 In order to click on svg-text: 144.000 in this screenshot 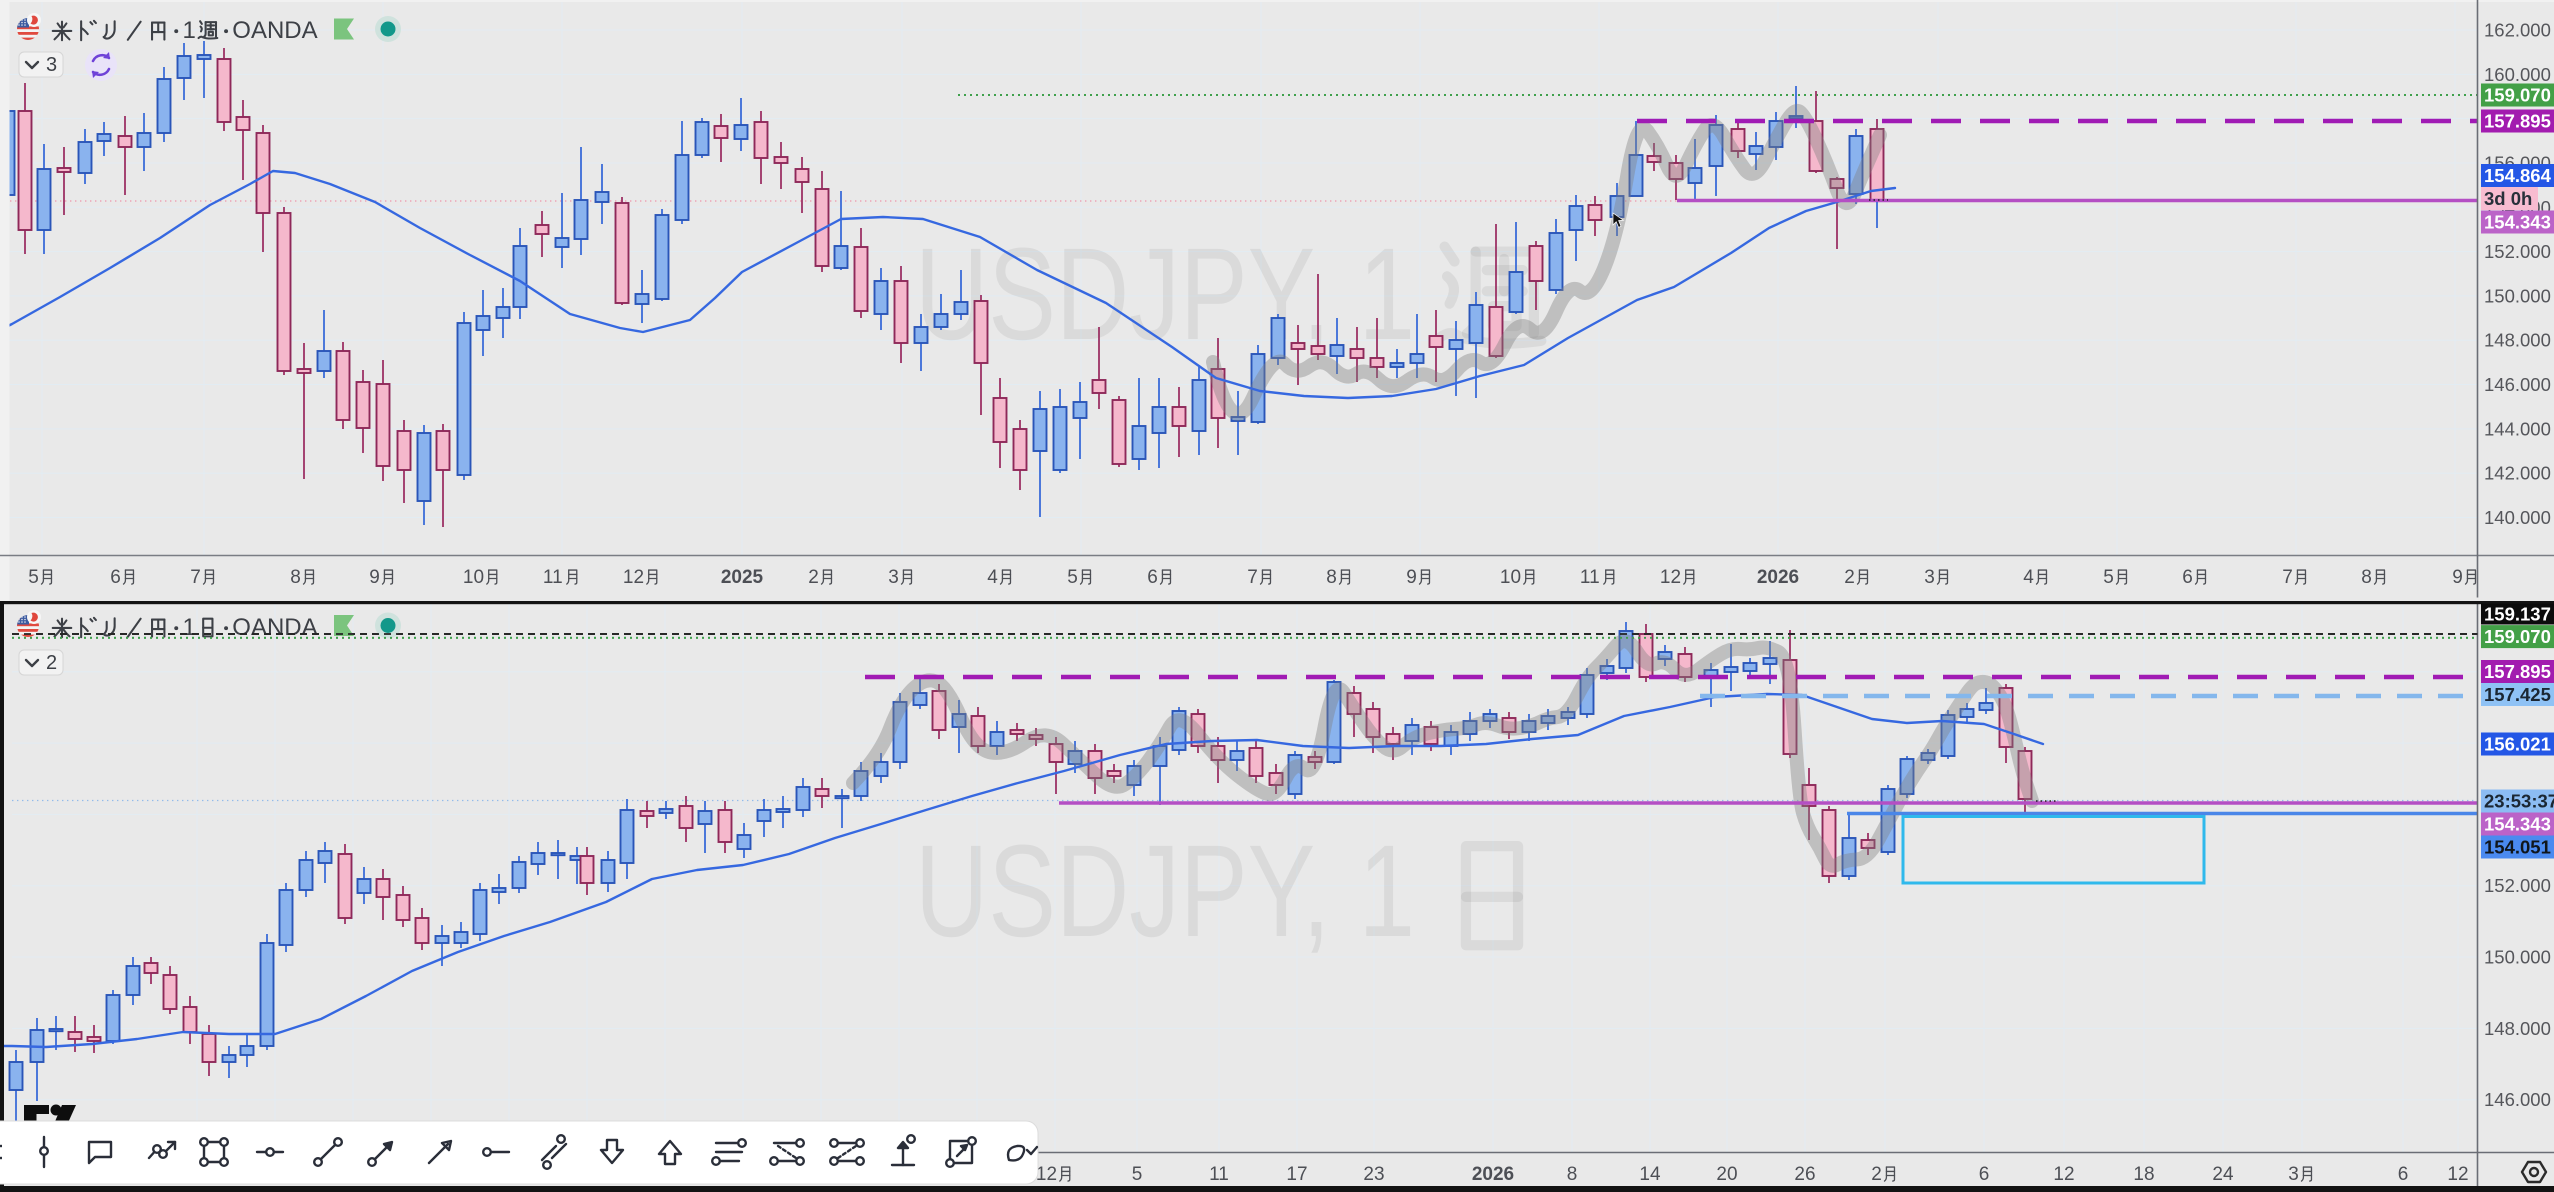, I will do `click(2517, 428)`.